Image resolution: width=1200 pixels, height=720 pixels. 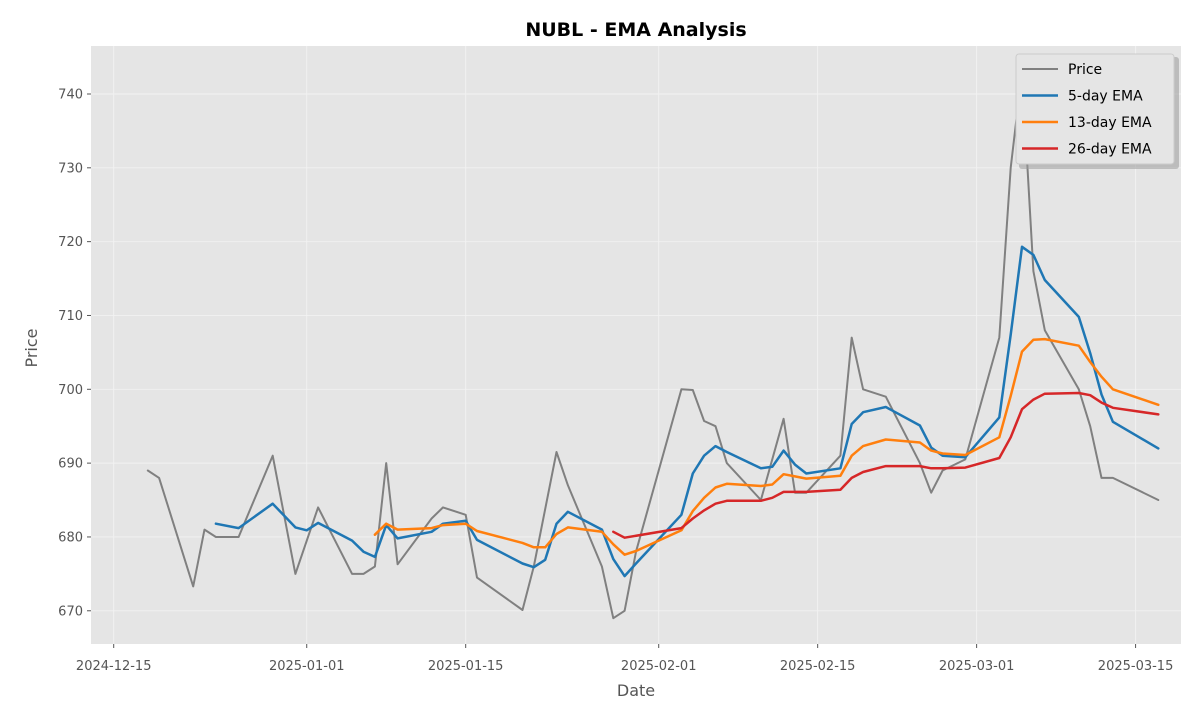 What do you see at coordinates (70, 316) in the screenshot?
I see `y-tick-label: 710` at bounding box center [70, 316].